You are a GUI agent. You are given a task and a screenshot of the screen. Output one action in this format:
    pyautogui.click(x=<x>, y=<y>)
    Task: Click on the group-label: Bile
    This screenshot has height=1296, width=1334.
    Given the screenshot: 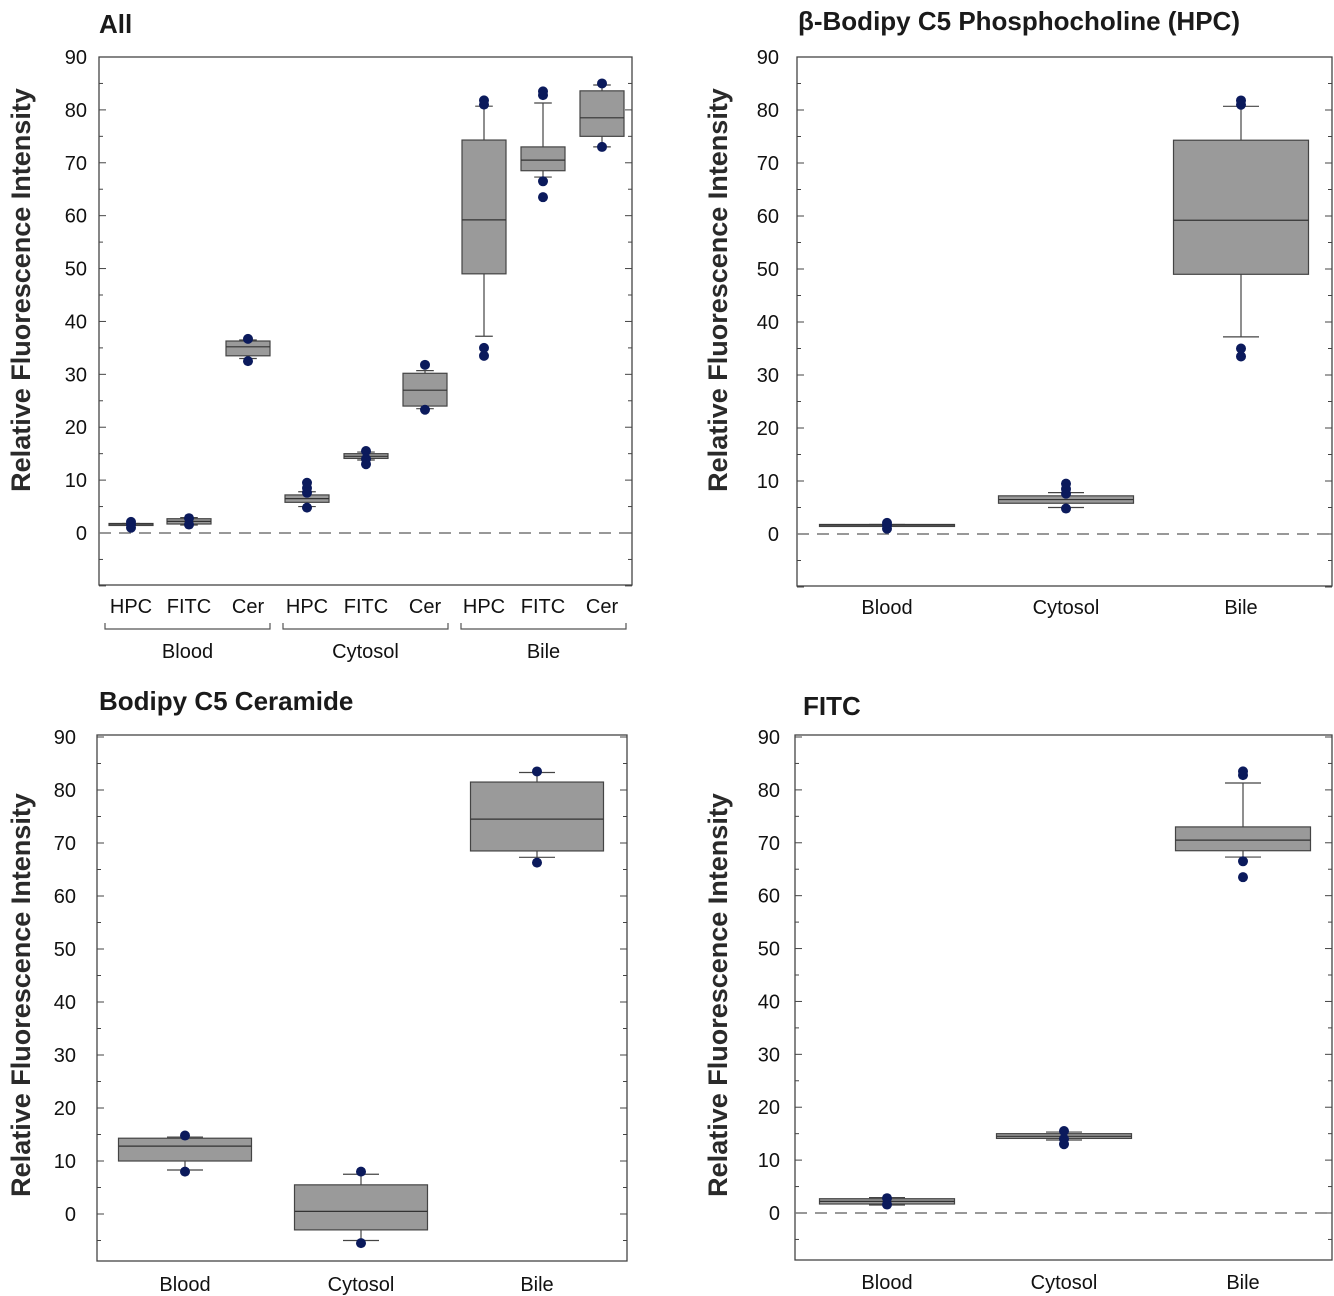 What is the action you would take?
    pyautogui.click(x=543, y=652)
    